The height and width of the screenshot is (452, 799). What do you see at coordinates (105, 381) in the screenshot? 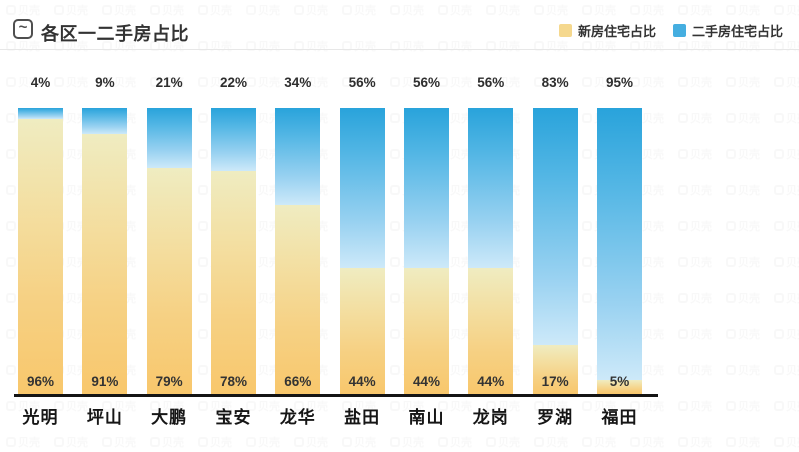
I see `newhome-pct-label: 91%` at bounding box center [105, 381].